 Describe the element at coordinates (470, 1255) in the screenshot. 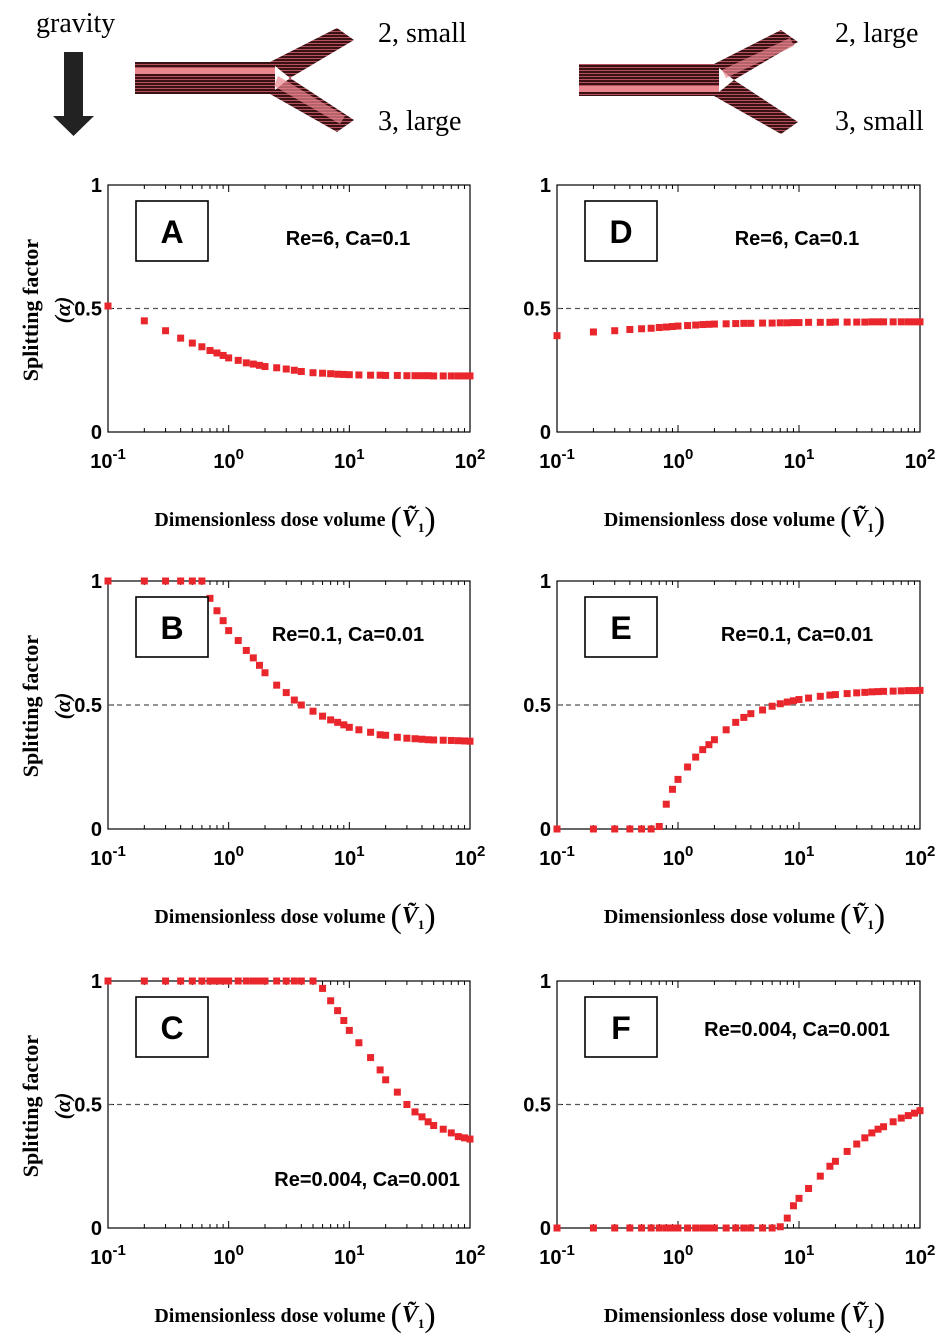

I see `x-tick-label: 10²` at that location.